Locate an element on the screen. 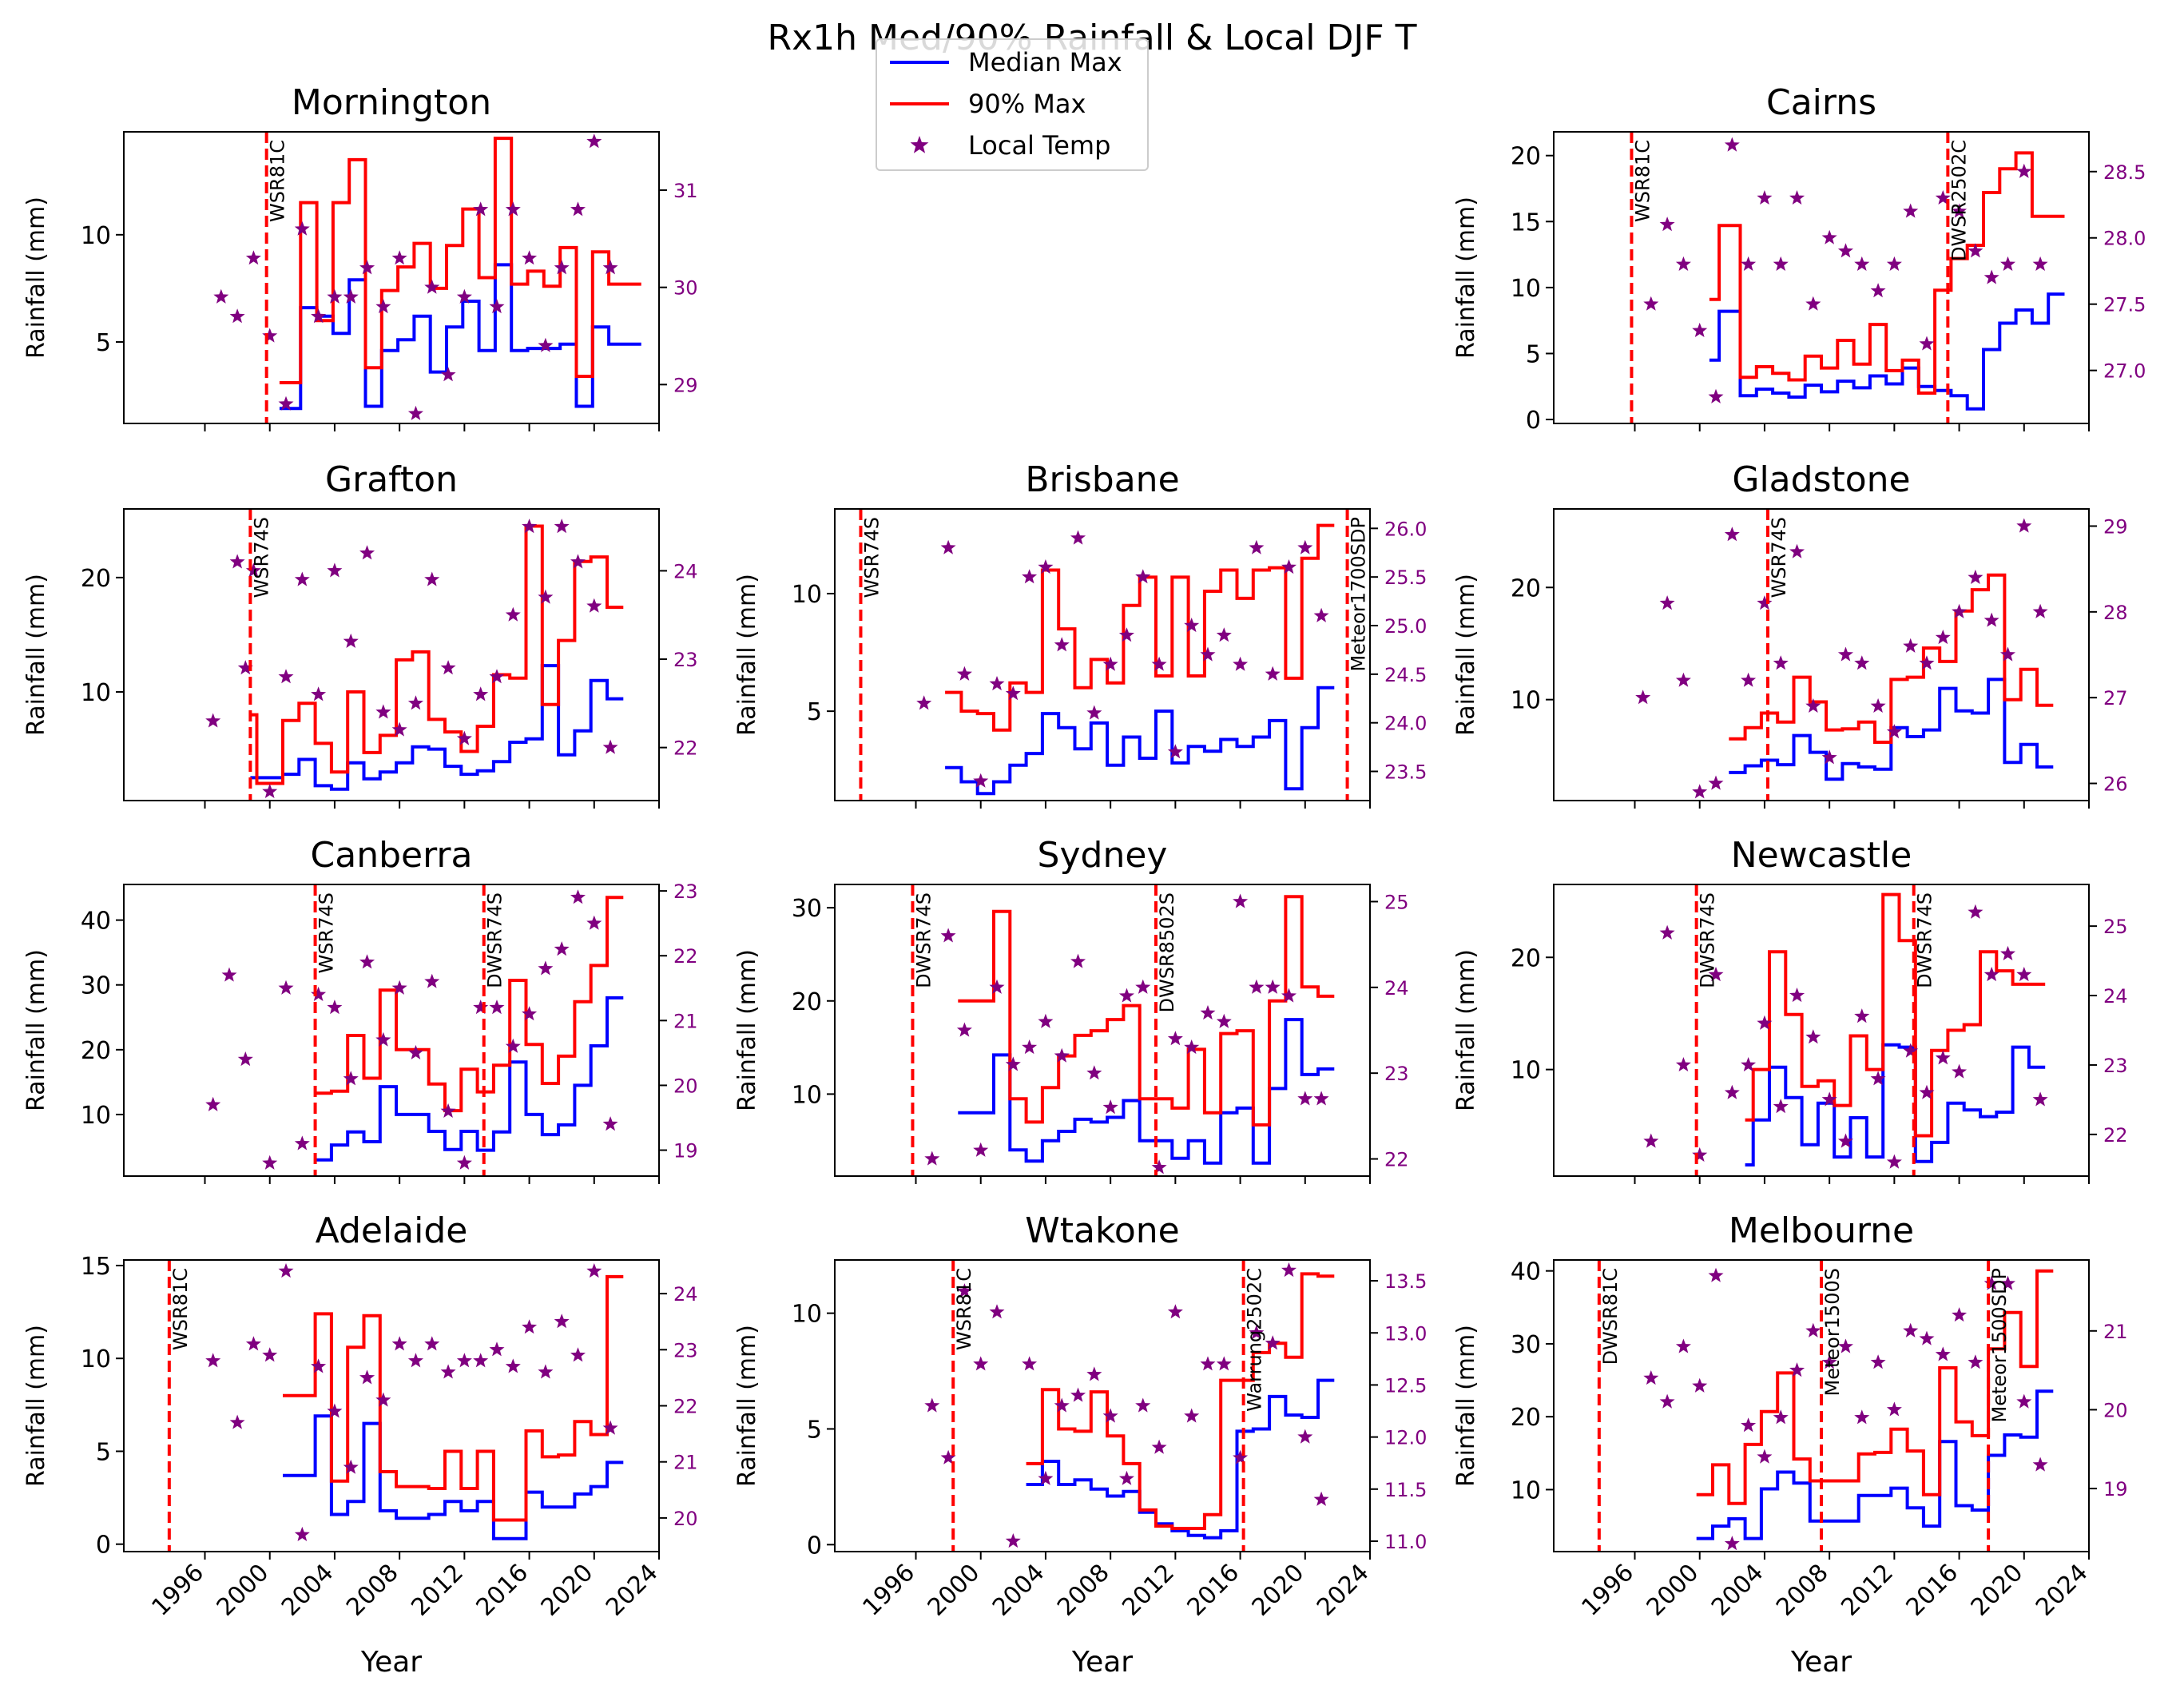 Image resolution: width=2184 pixels, height=1705 pixels. grafton-ytick-label: 20 is located at coordinates (96, 579).